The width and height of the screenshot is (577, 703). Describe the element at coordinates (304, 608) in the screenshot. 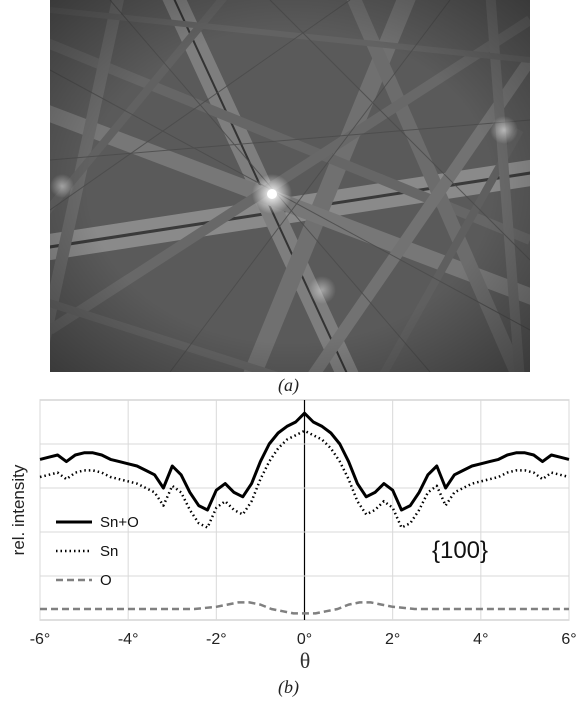

I see `series-line-o` at that location.